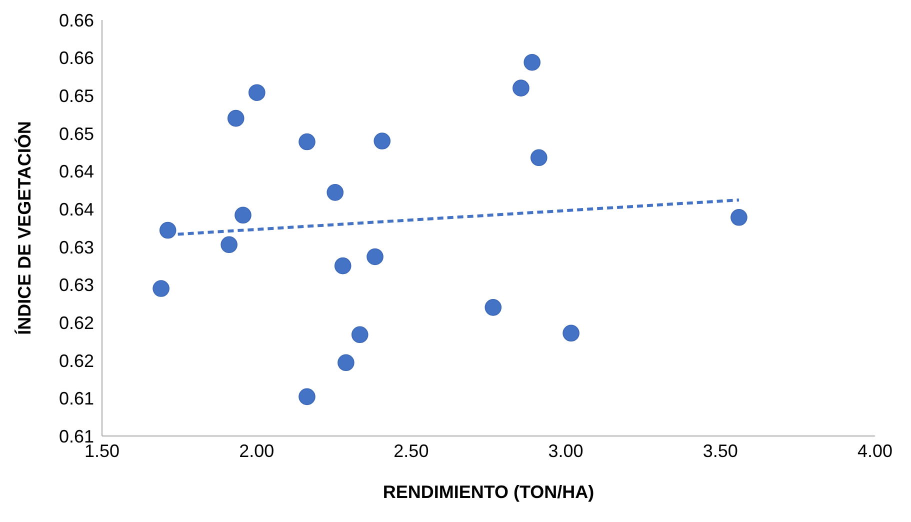 The image size is (911, 522). What do you see at coordinates (76, 398) in the screenshot?
I see `y-tick-label: 0.61` at bounding box center [76, 398].